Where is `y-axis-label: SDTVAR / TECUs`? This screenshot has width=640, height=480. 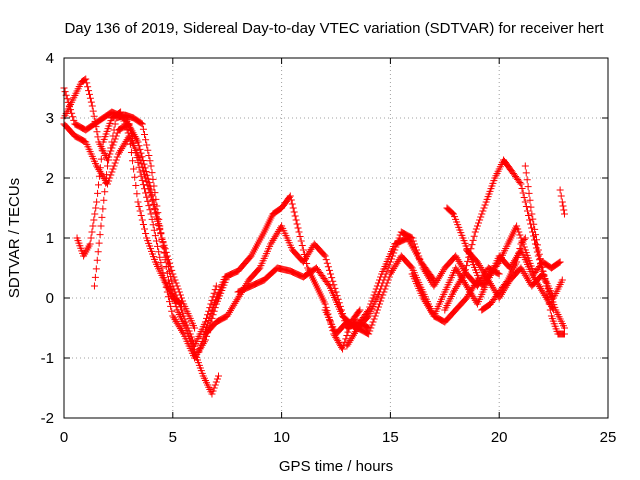 y-axis-label: SDTVAR / TECUs is located at coordinates (14, 238).